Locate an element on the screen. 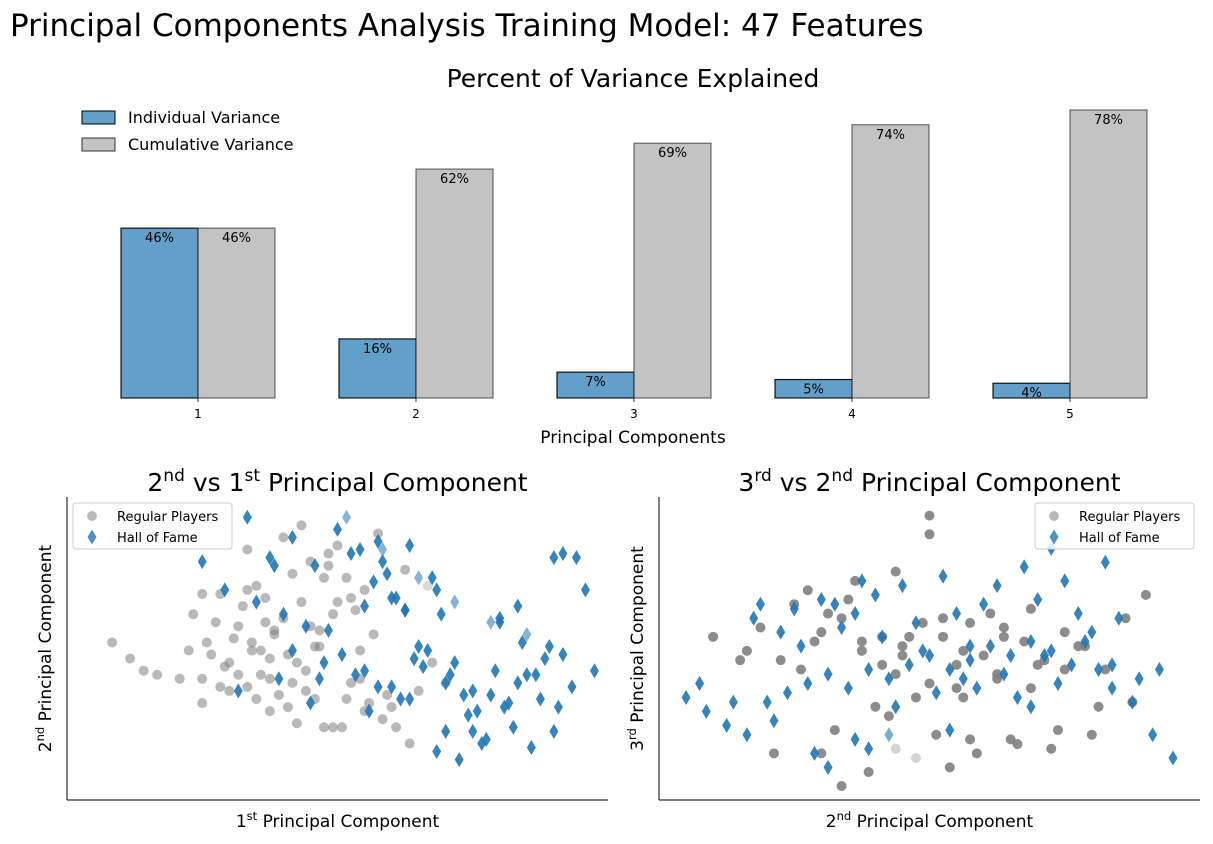 The width and height of the screenshot is (1213, 844). legend-swatch-individual is located at coordinates (98, 117).